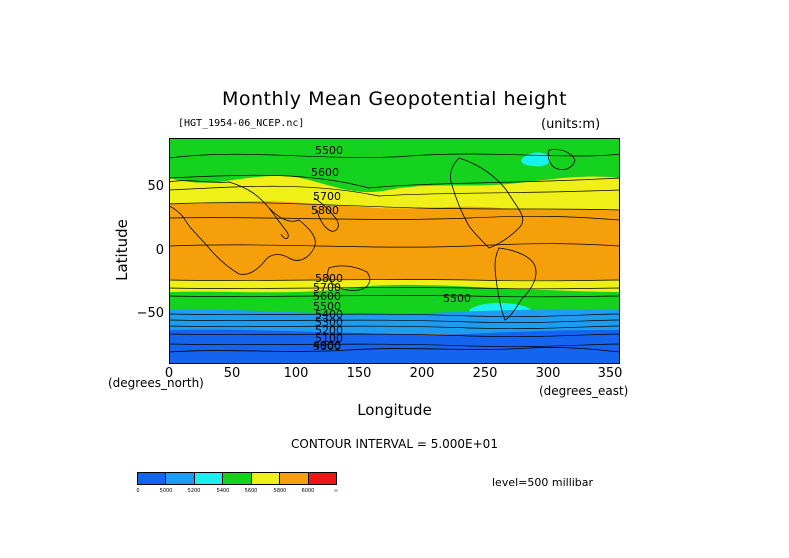 This screenshot has width=789, height=558. What do you see at coordinates (251, 491) in the screenshot?
I see `colorbar-tick: 5600` at bounding box center [251, 491].